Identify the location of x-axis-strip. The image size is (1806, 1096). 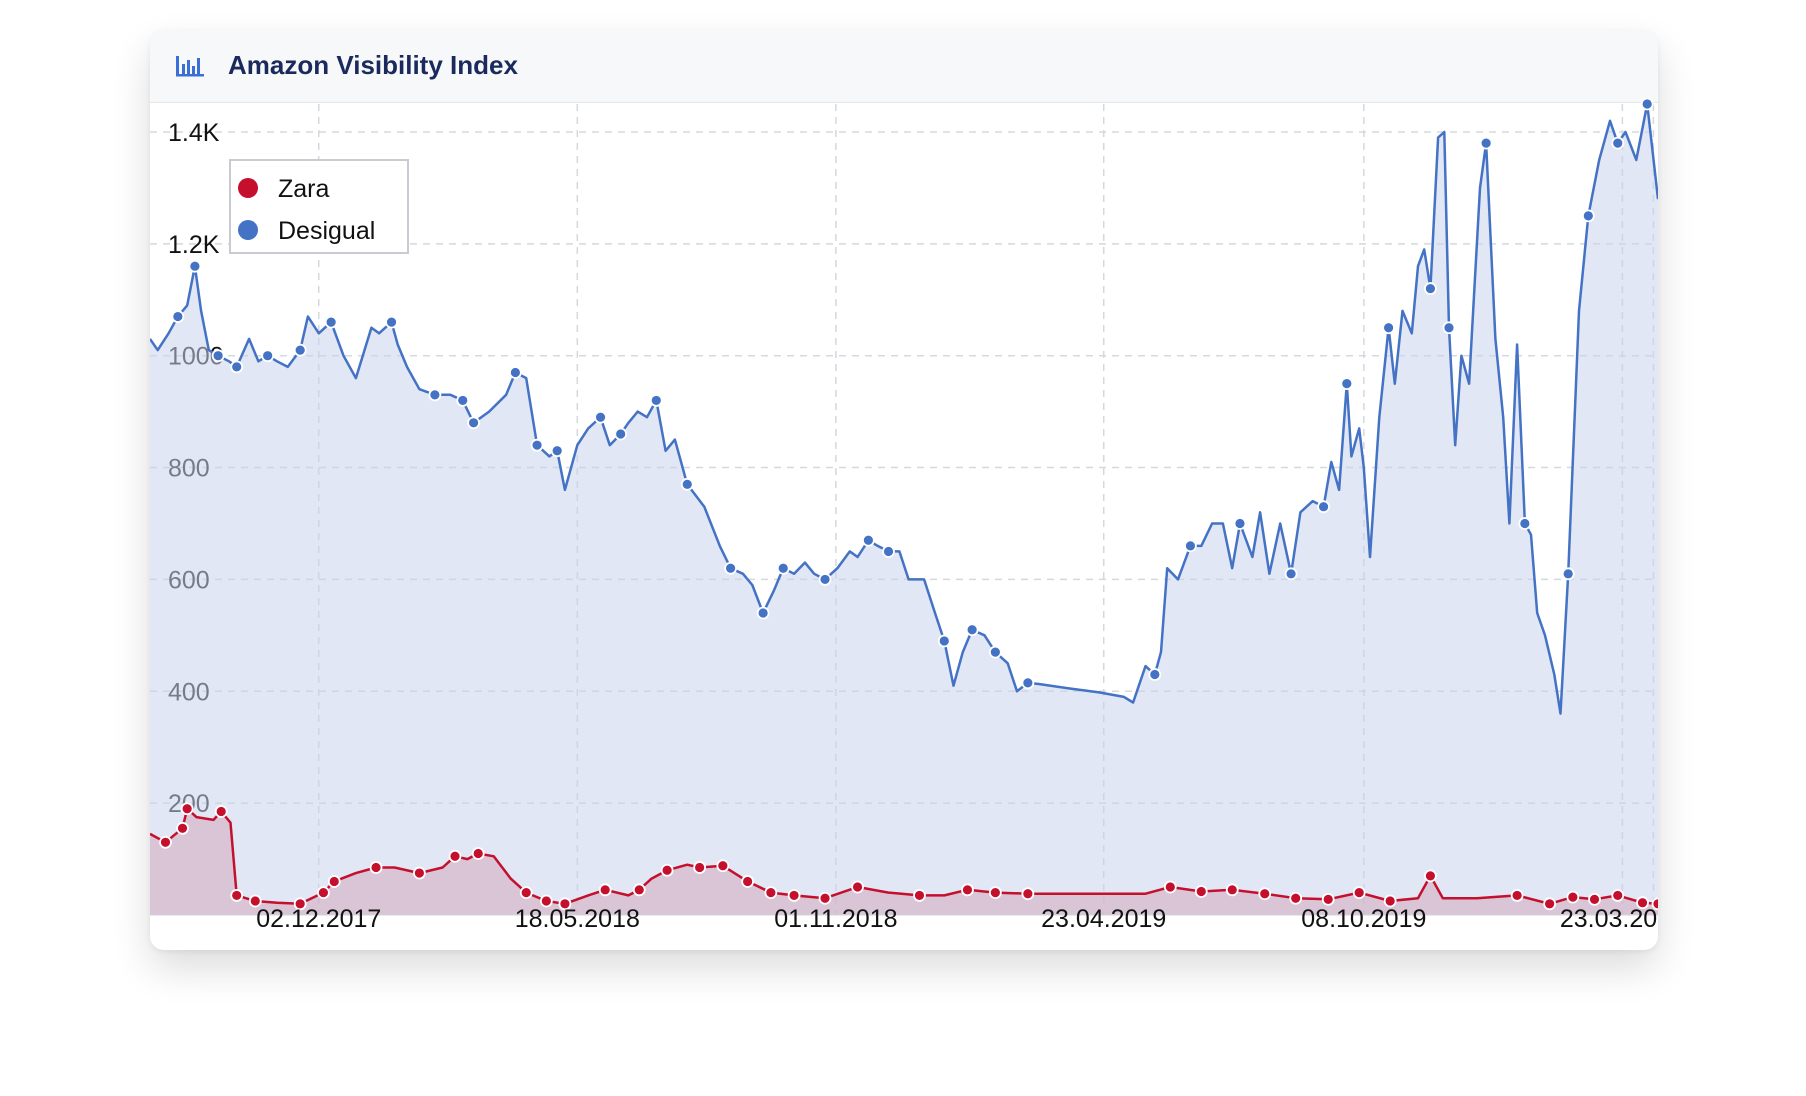
(904, 932).